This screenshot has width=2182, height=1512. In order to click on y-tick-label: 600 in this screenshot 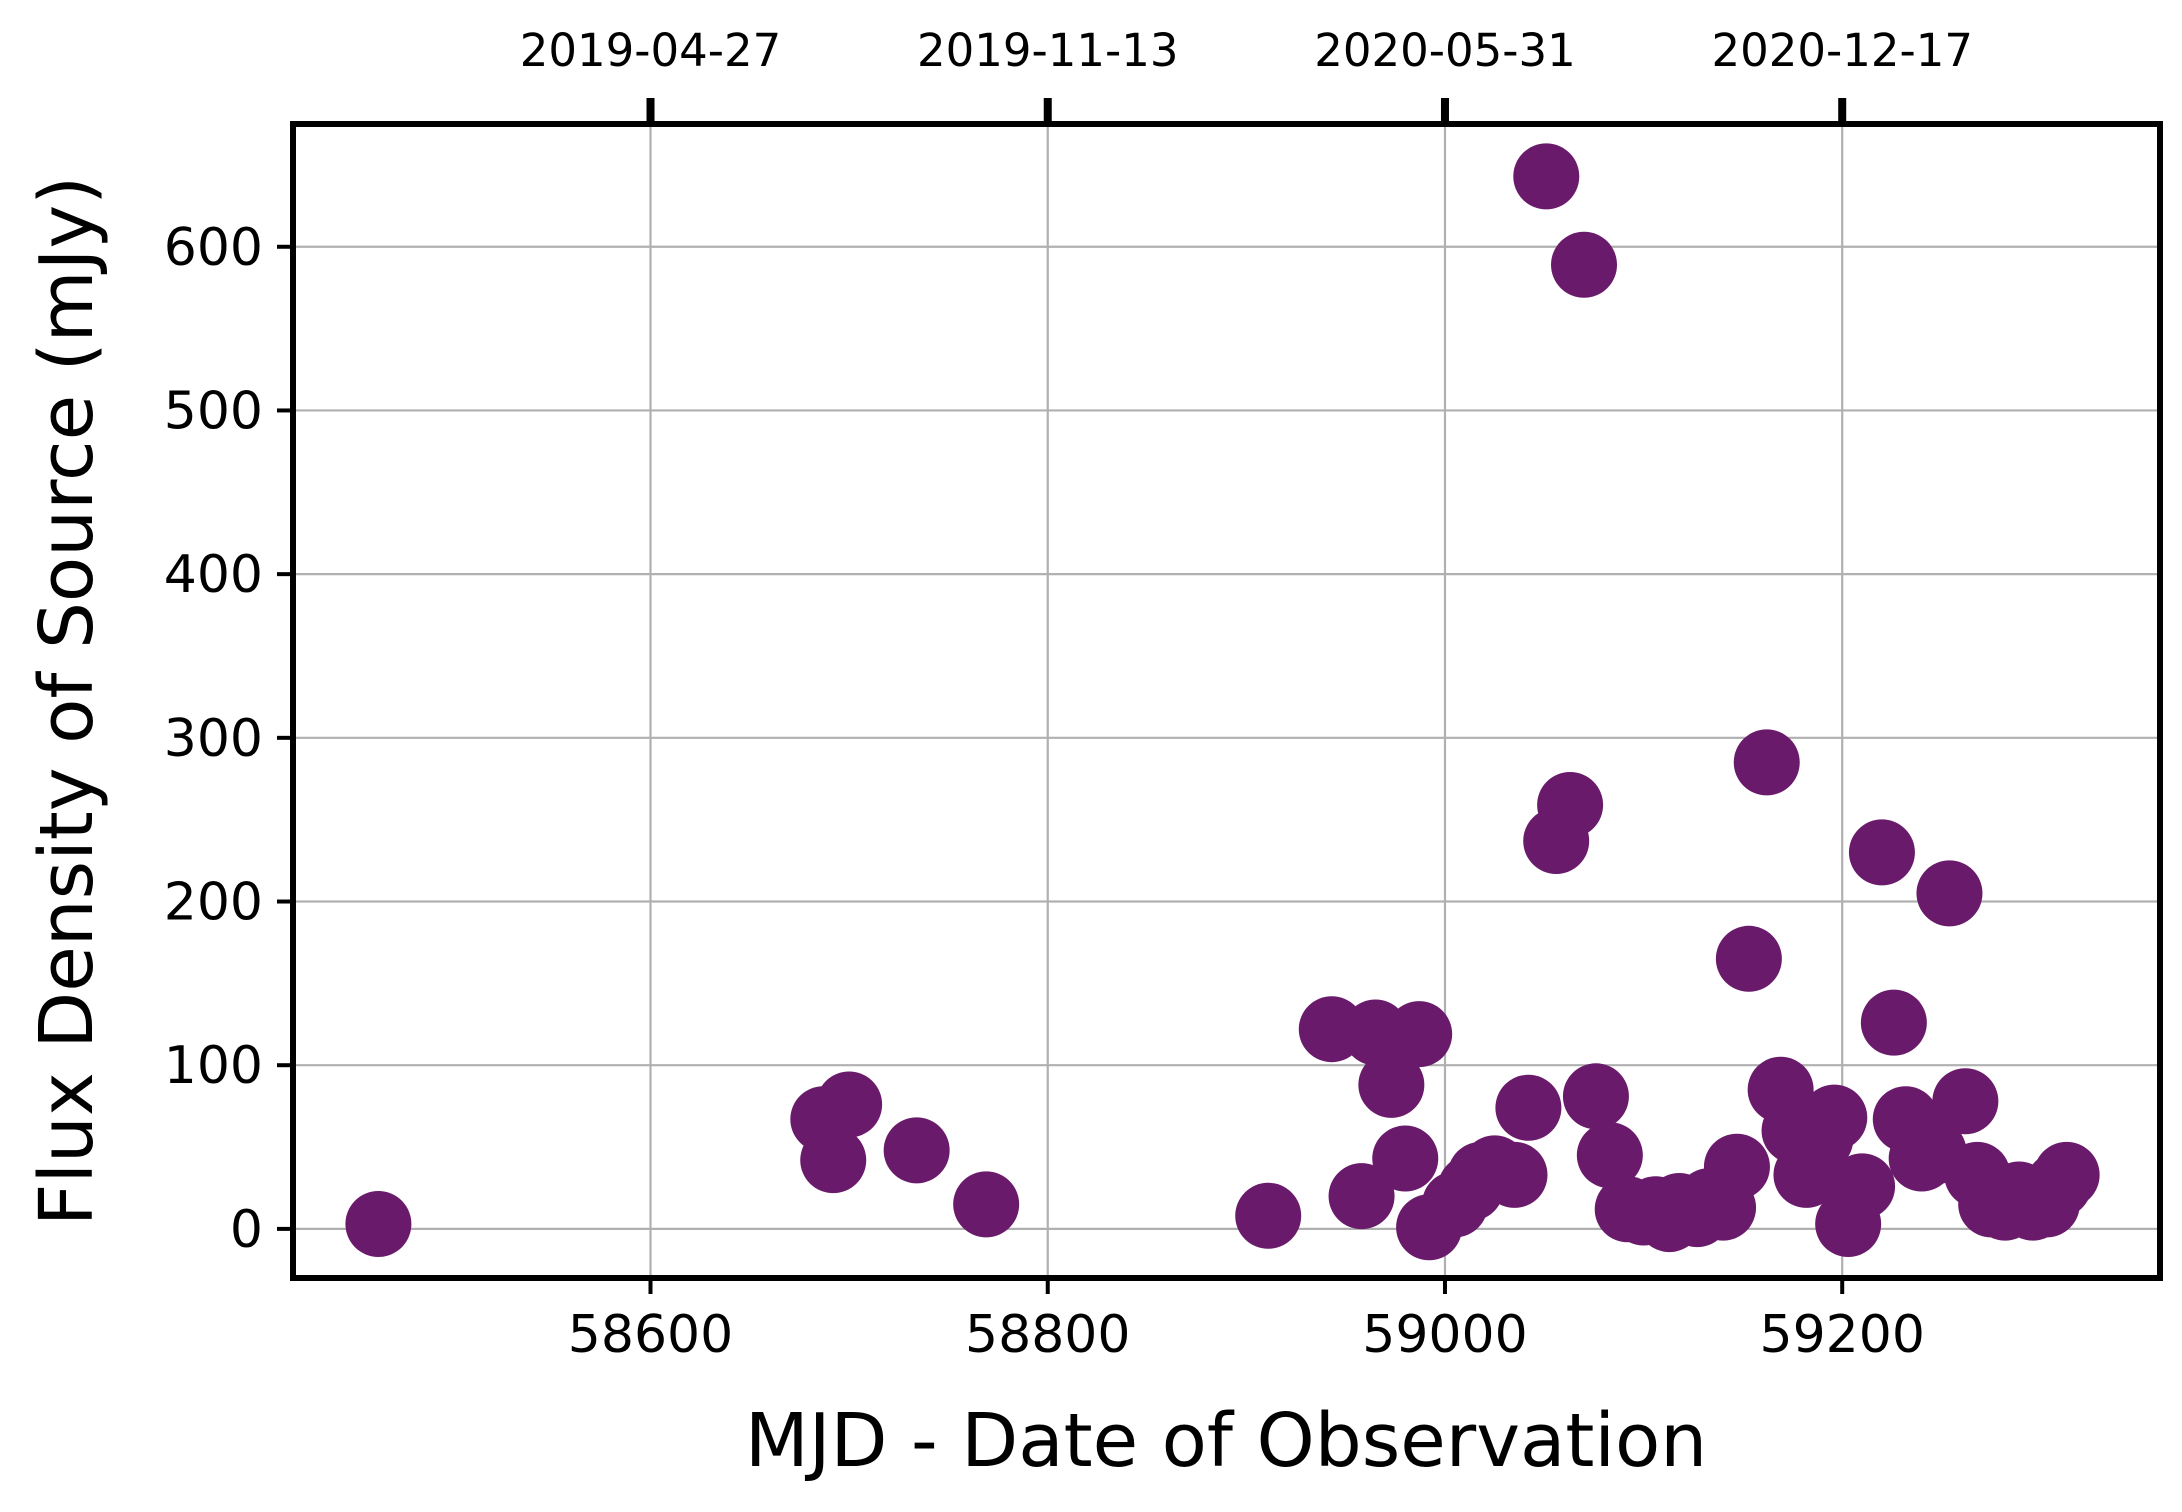, I will do `click(213, 248)`.